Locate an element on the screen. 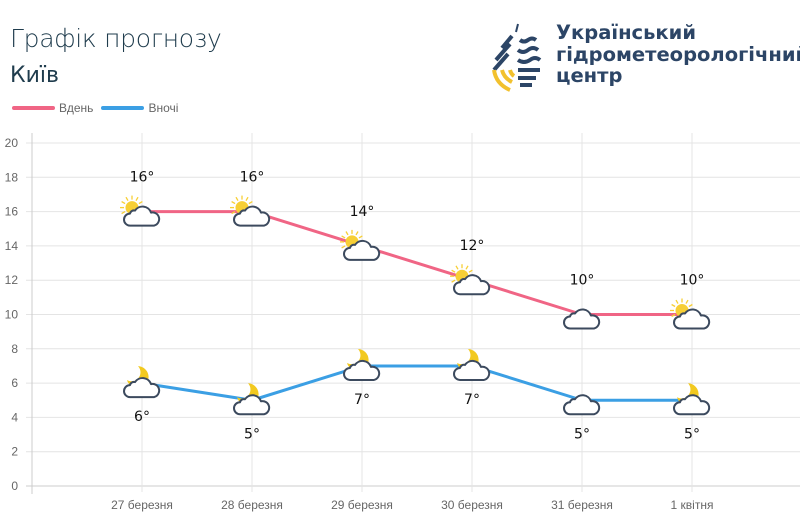 Image resolution: width=800 pixels, height=516 pixels. y-tick-label: 4 is located at coordinates (14, 417).